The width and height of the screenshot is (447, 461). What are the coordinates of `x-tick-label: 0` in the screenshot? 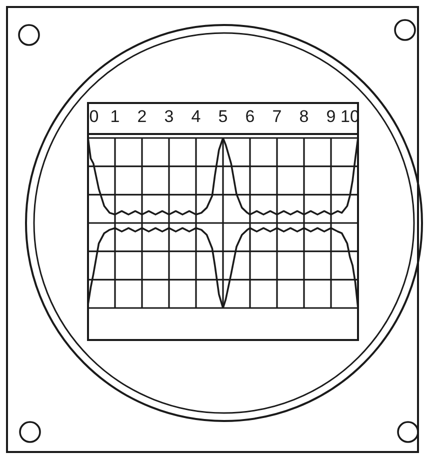 It's located at (94, 116).